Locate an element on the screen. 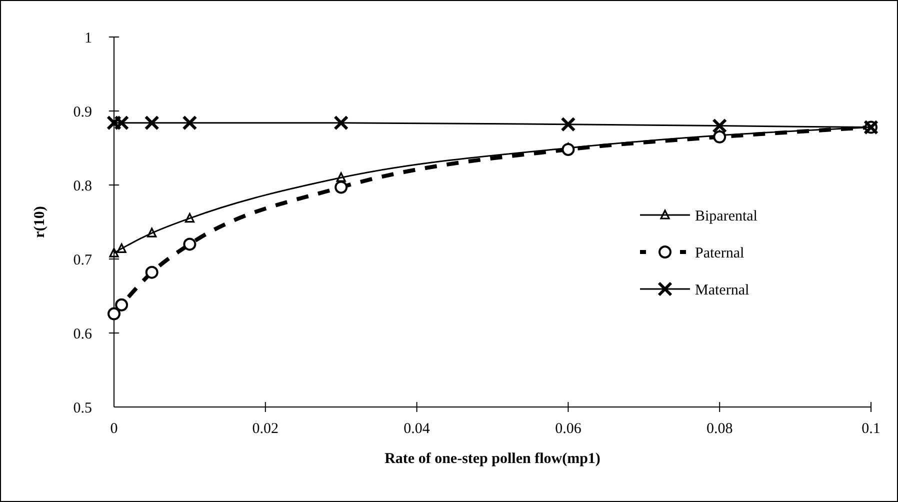  y-tick-label: 1 is located at coordinates (88, 38).